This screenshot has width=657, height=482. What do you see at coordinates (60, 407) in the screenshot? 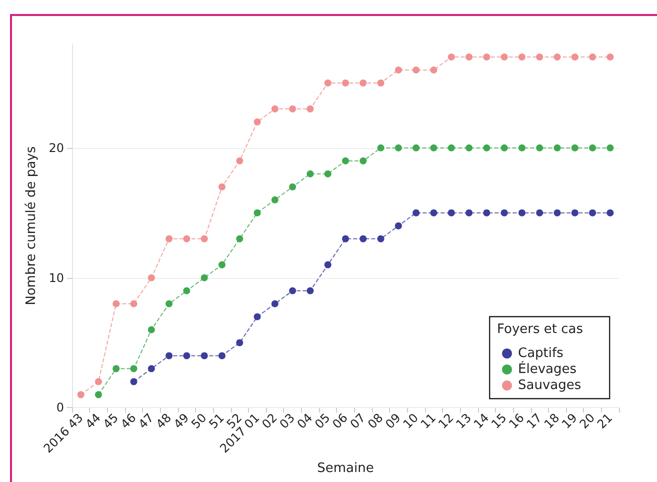
I see `y-tick-label: 0` at bounding box center [60, 407].